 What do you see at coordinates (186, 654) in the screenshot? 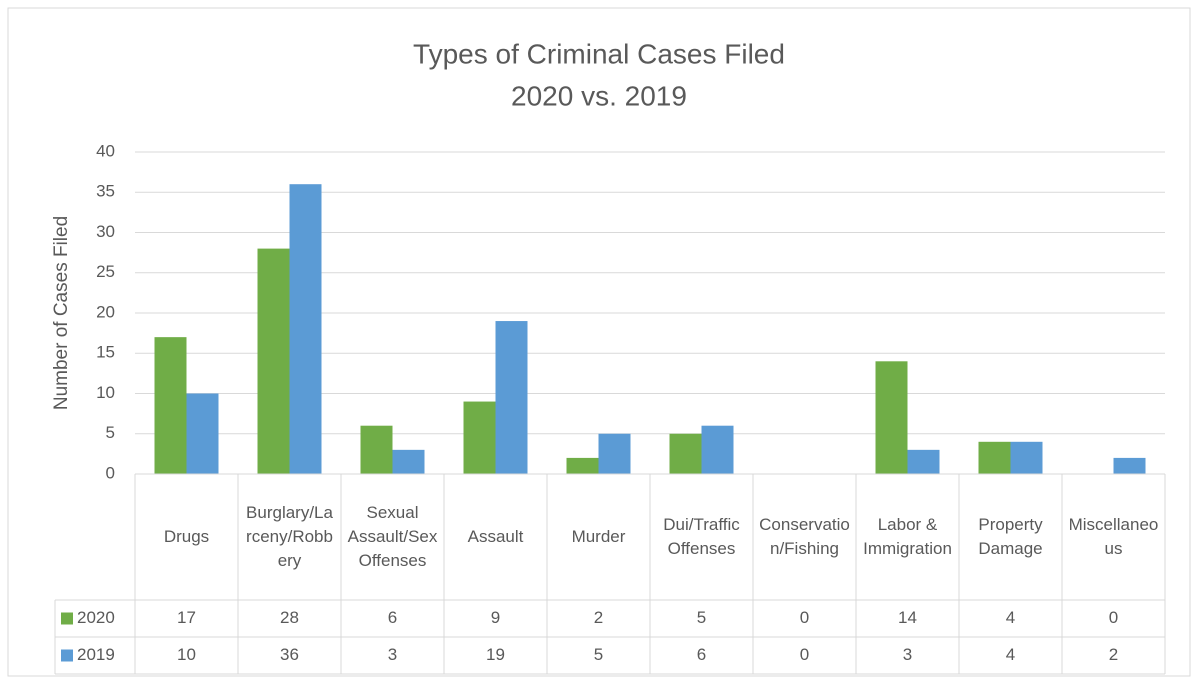
I see `table-value: 10` at bounding box center [186, 654].